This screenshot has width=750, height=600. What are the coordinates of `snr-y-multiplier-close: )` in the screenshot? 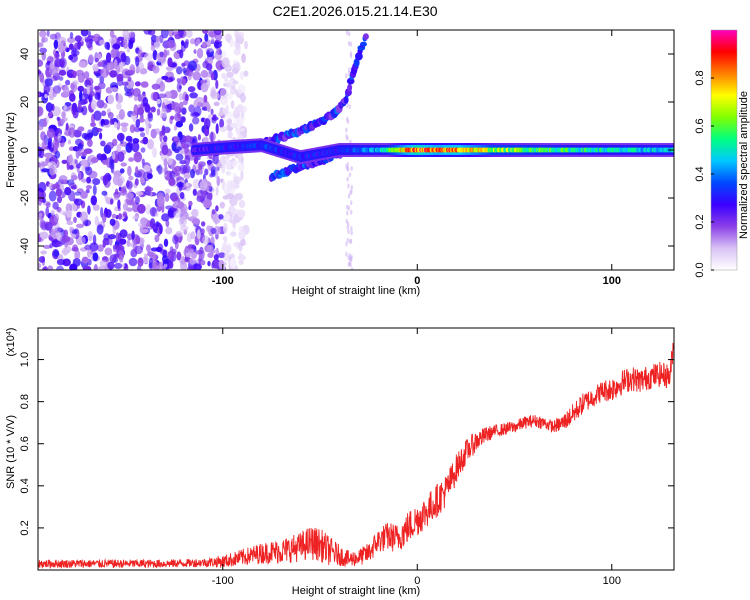 It's located at (11, 330).